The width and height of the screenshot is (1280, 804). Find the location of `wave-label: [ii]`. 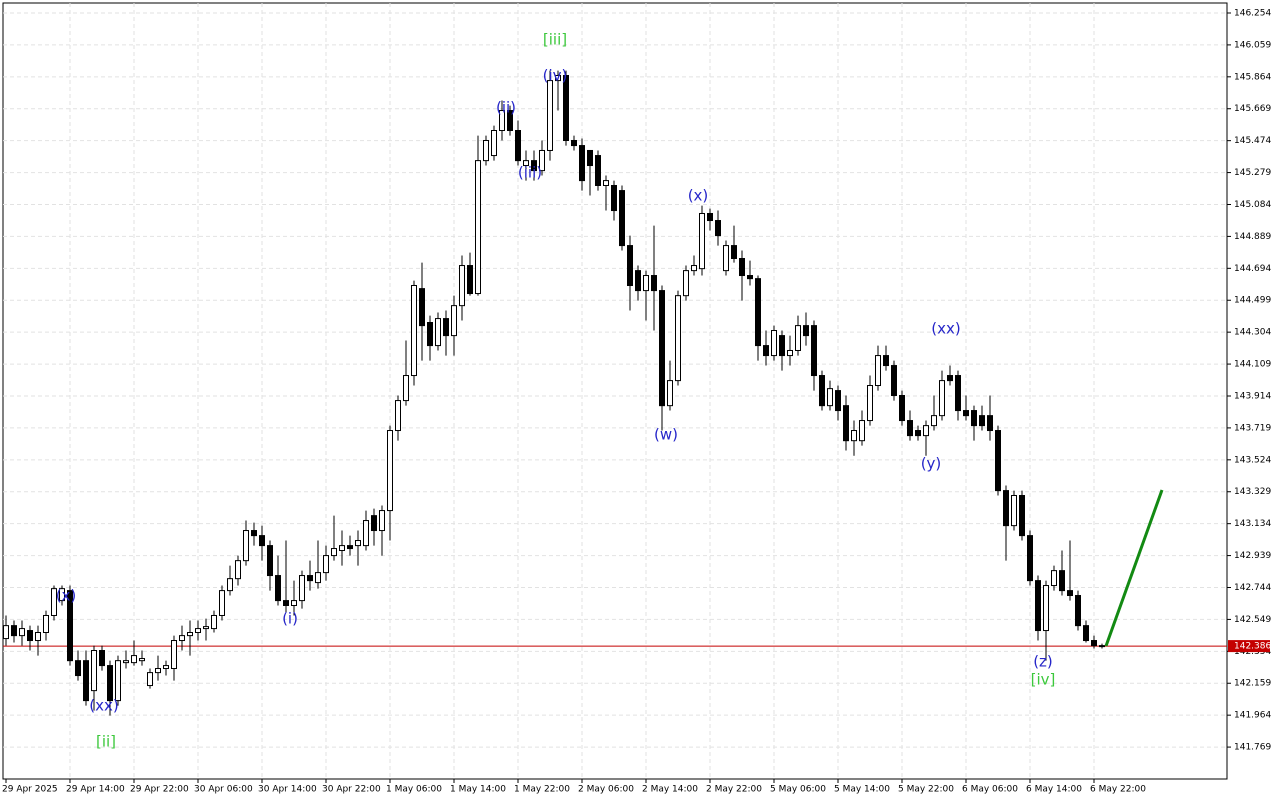

wave-label: [ii] is located at coordinates (106, 742).